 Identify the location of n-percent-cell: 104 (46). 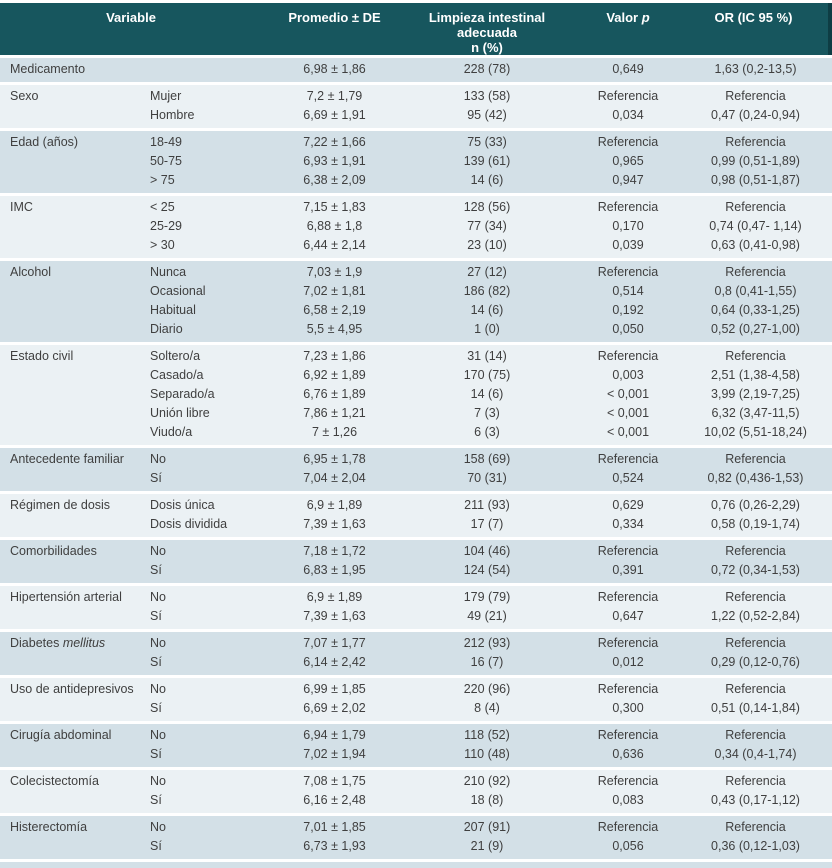
(487, 551).